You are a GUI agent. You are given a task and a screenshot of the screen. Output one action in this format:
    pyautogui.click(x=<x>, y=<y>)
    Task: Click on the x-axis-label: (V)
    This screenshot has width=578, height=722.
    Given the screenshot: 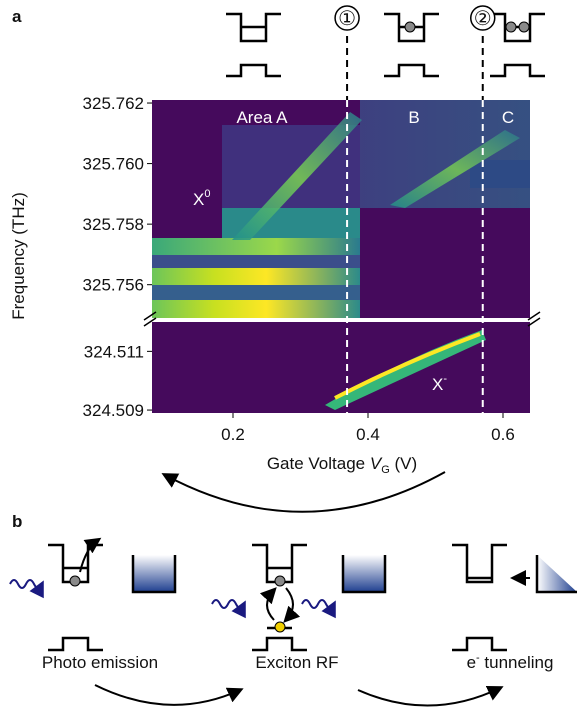 What is the action you would take?
    pyautogui.click(x=403, y=463)
    